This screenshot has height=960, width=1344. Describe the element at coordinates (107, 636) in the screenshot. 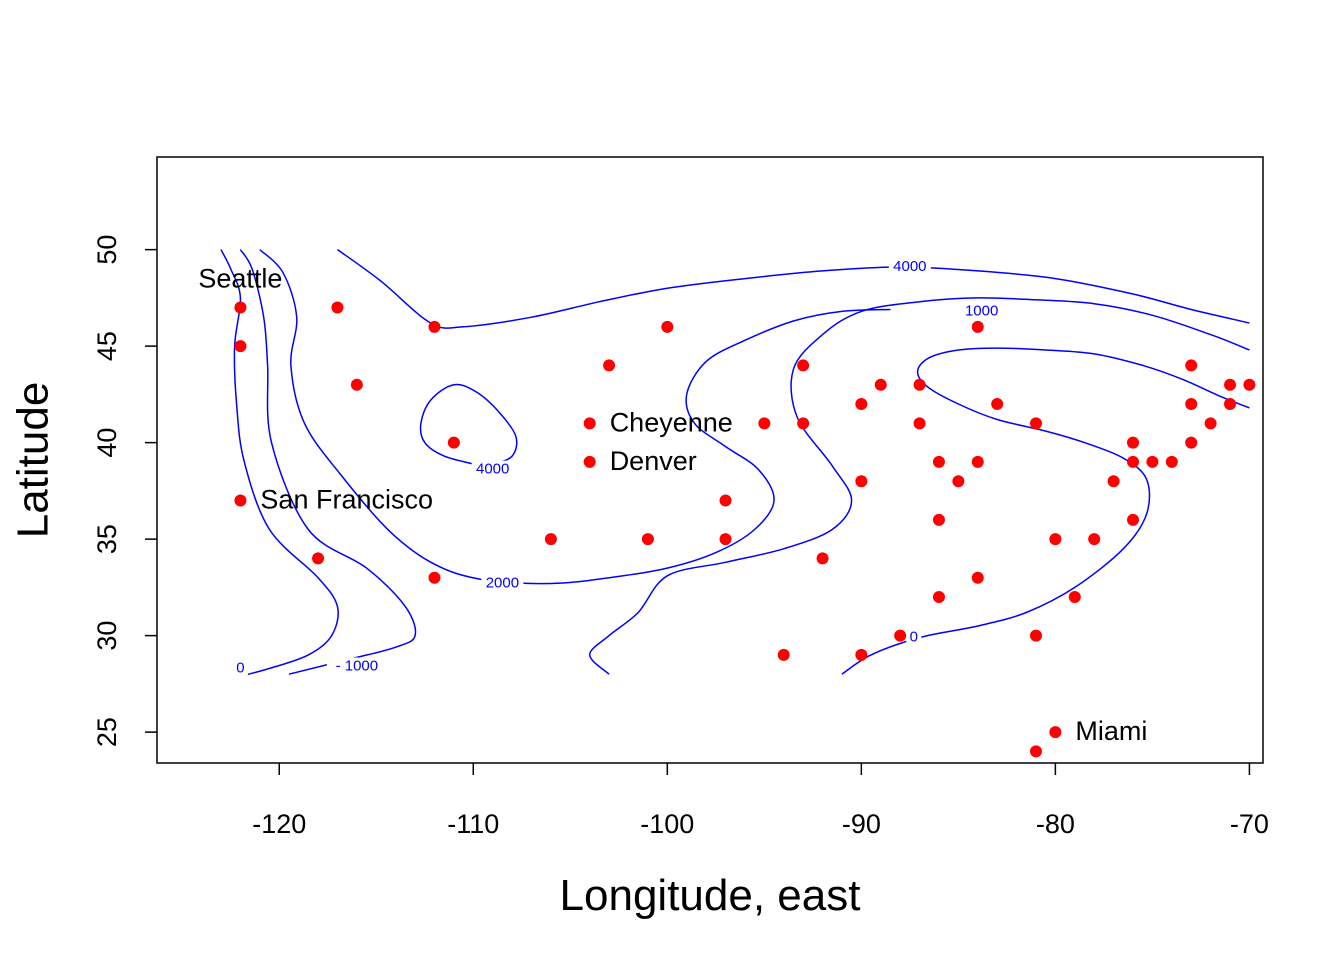

I see `y-tick-label: 30` at that location.